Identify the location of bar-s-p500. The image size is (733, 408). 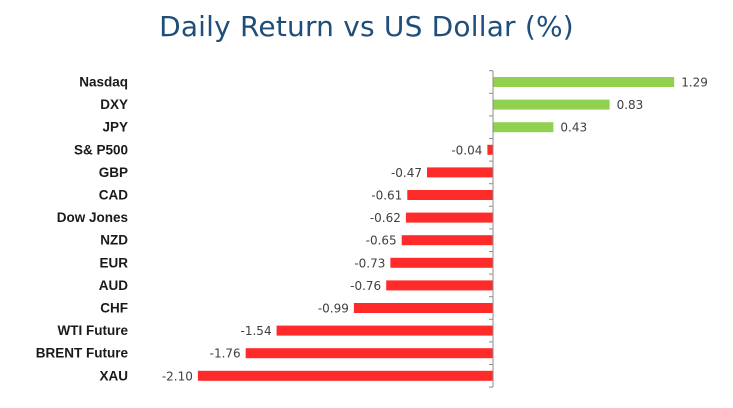
(490, 149).